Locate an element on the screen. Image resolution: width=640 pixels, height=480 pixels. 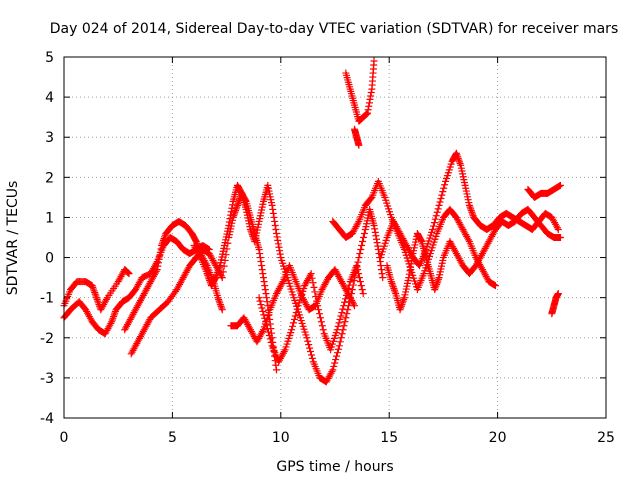
y-tick-label: 1 is located at coordinates (49, 218).